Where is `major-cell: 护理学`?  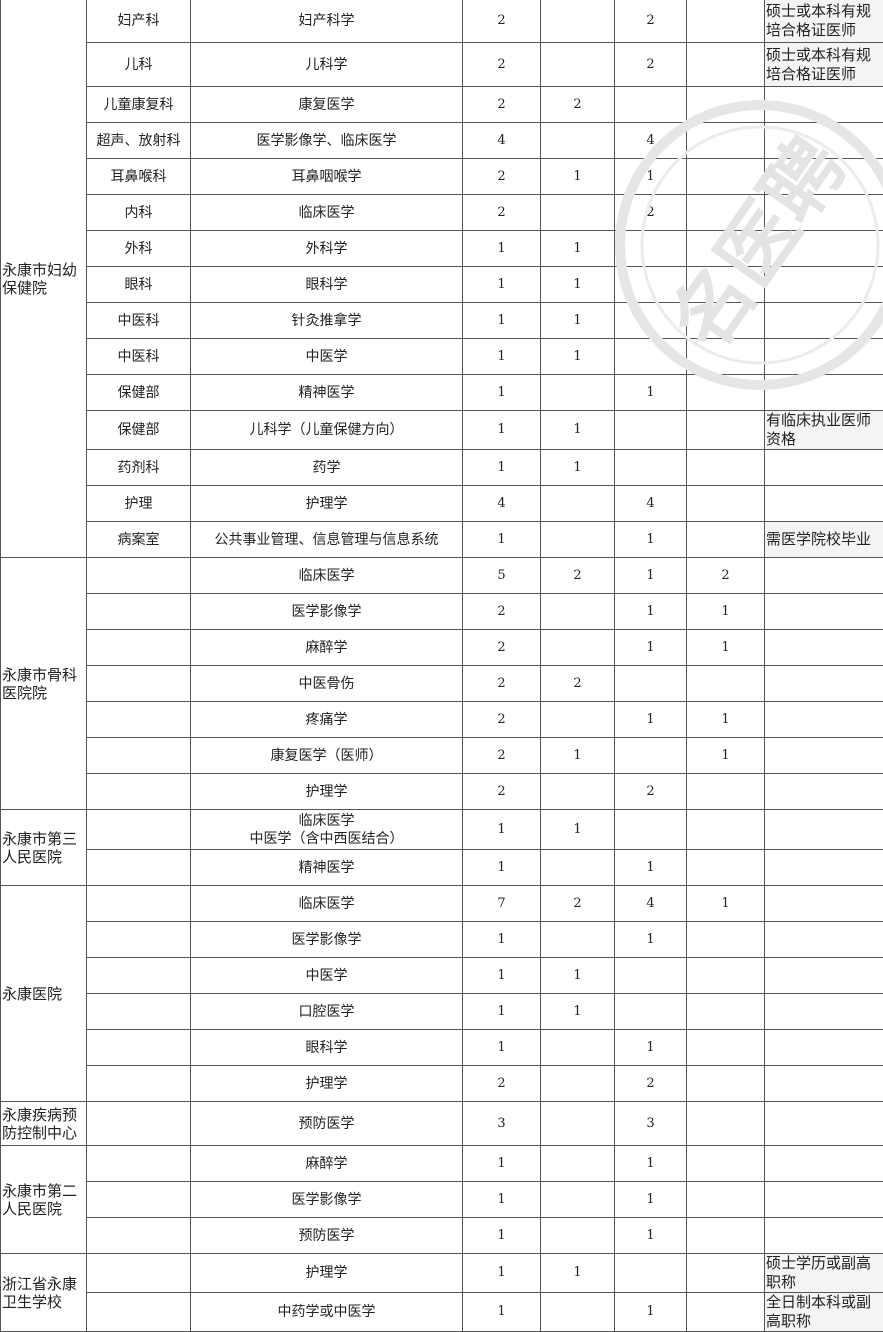 major-cell: 护理学 is located at coordinates (327, 1273).